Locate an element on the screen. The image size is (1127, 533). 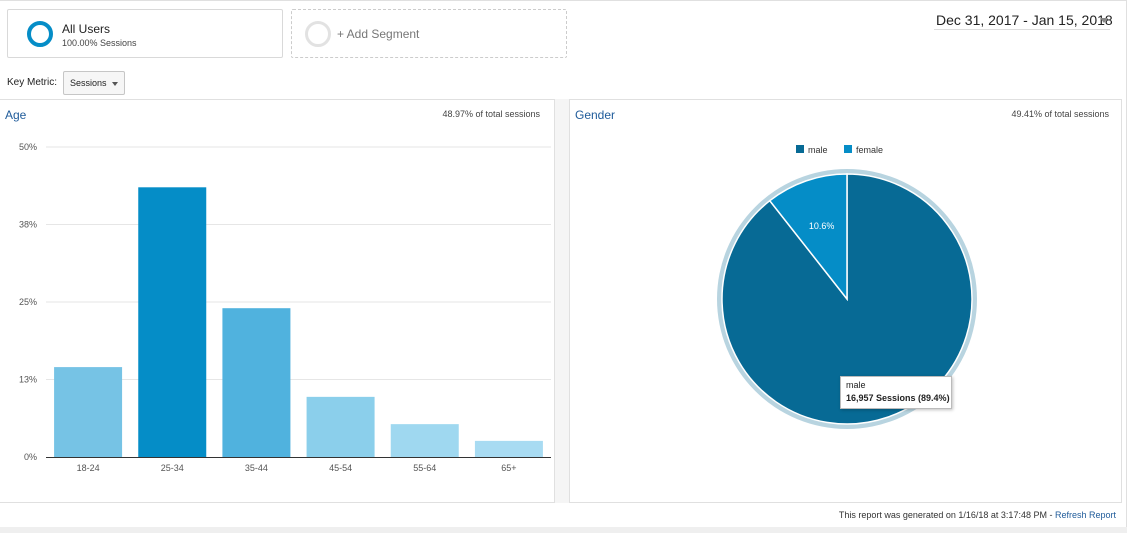
add-segment-button: + Add Segment is located at coordinates (429, 33).